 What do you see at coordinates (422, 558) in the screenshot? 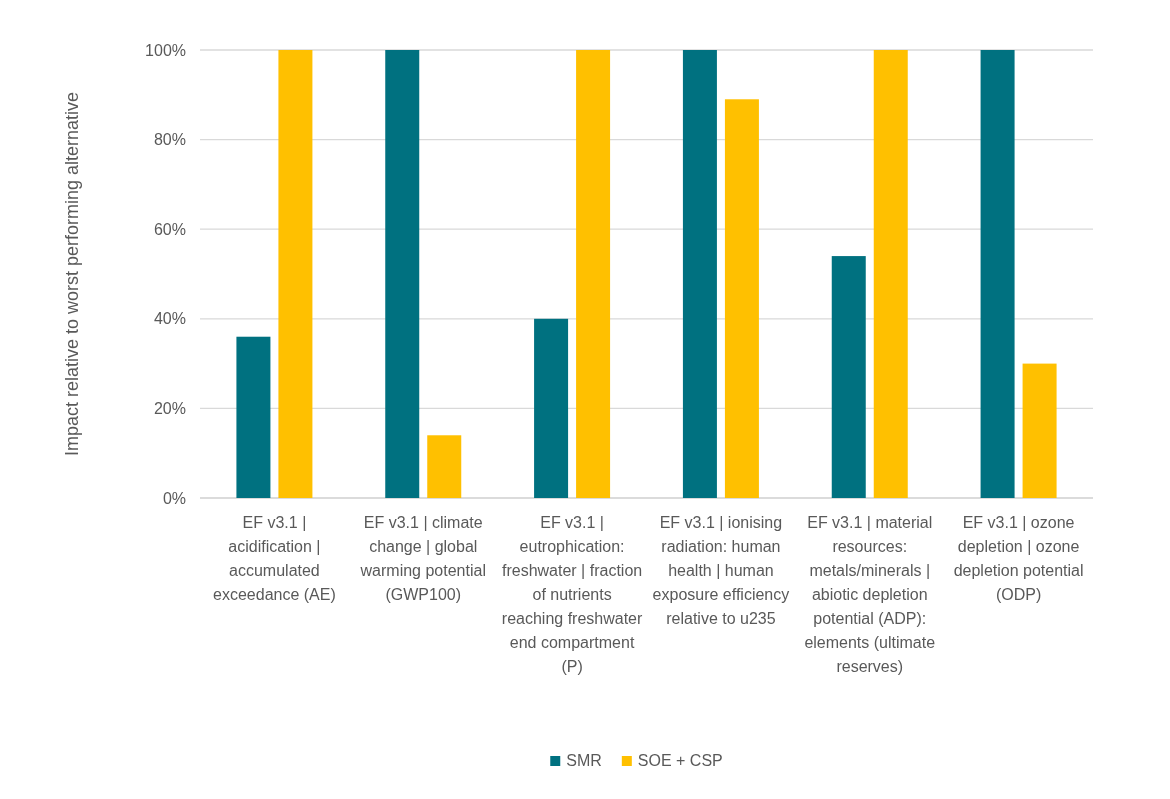
I see `x-tick-label: EF v3.1 | climate change | global warming potential (GWP100)` at bounding box center [422, 558].